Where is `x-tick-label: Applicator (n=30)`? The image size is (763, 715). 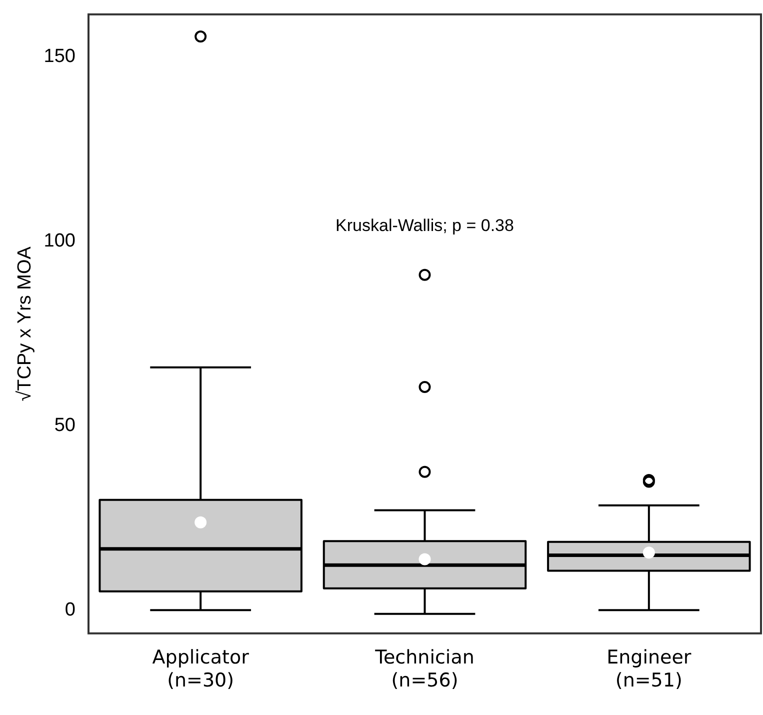 x-tick-label: Applicator (n=30) is located at coordinates (201, 669).